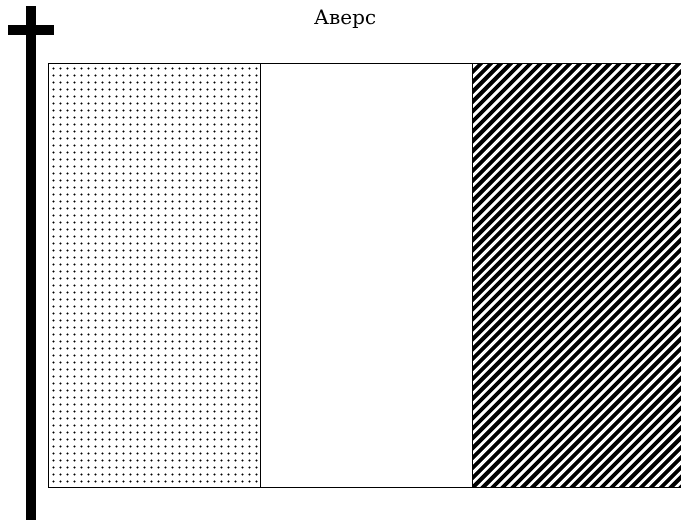 The height and width of the screenshot is (524, 681). Describe the element at coordinates (345, 17) in the screenshot. I see `page-title: Аверс` at that location.